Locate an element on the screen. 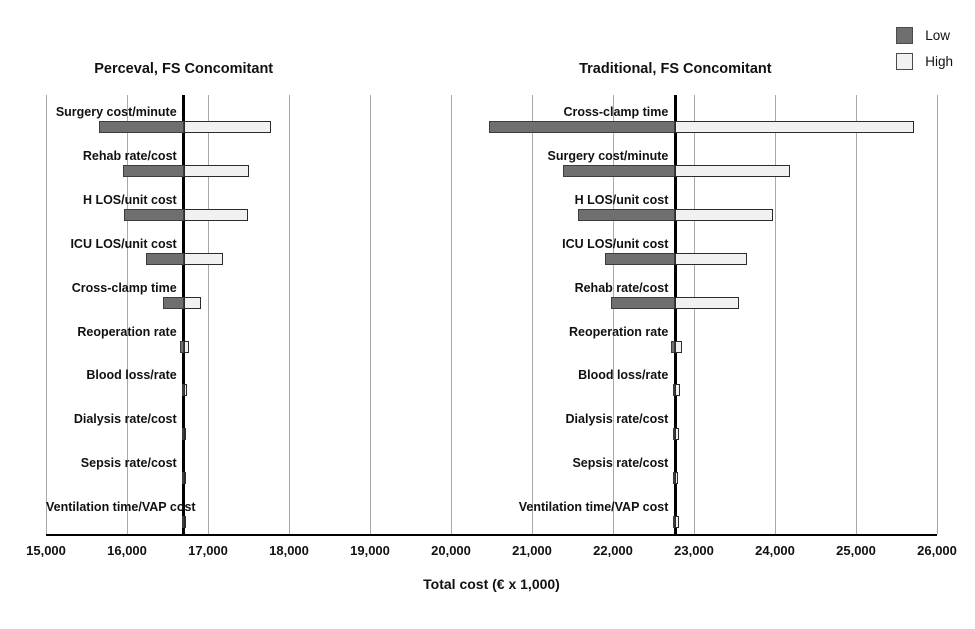 Image resolution: width=975 pixels, height=629 pixels. legend-label-high: High is located at coordinates (939, 61).